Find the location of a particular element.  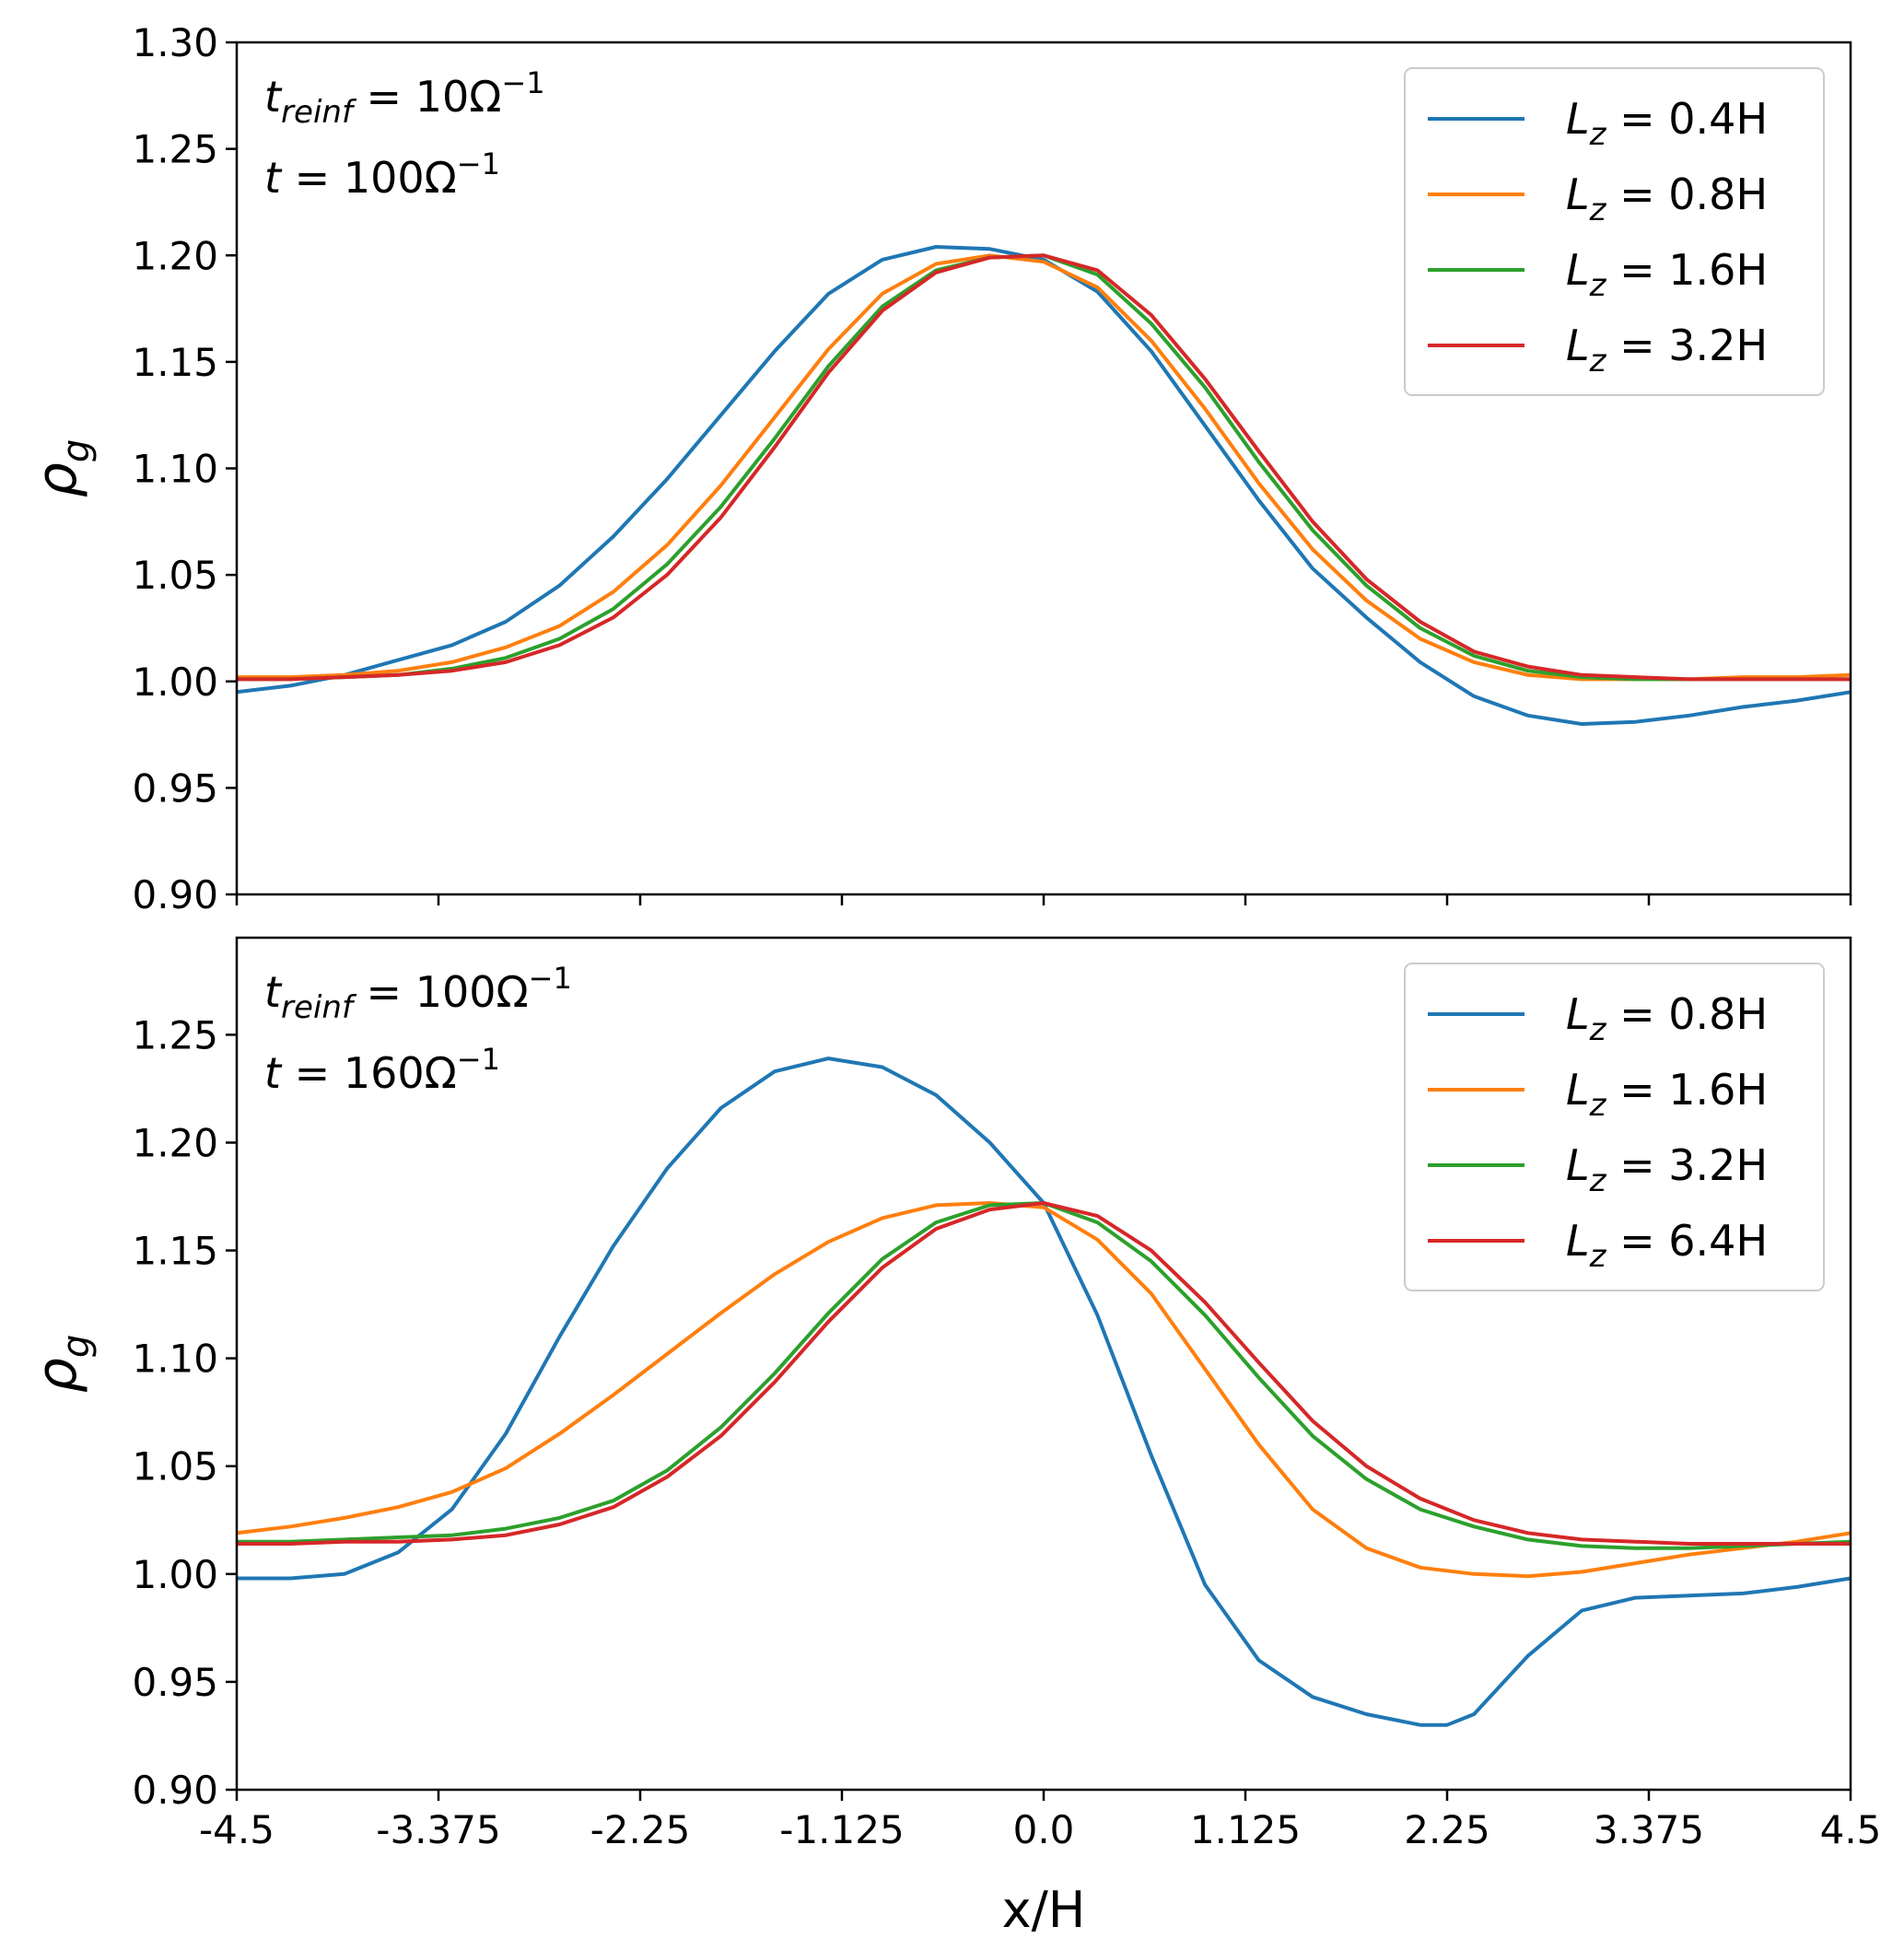

legend-entry-3: Lz = 1.6H is located at coordinates (1667, 274).